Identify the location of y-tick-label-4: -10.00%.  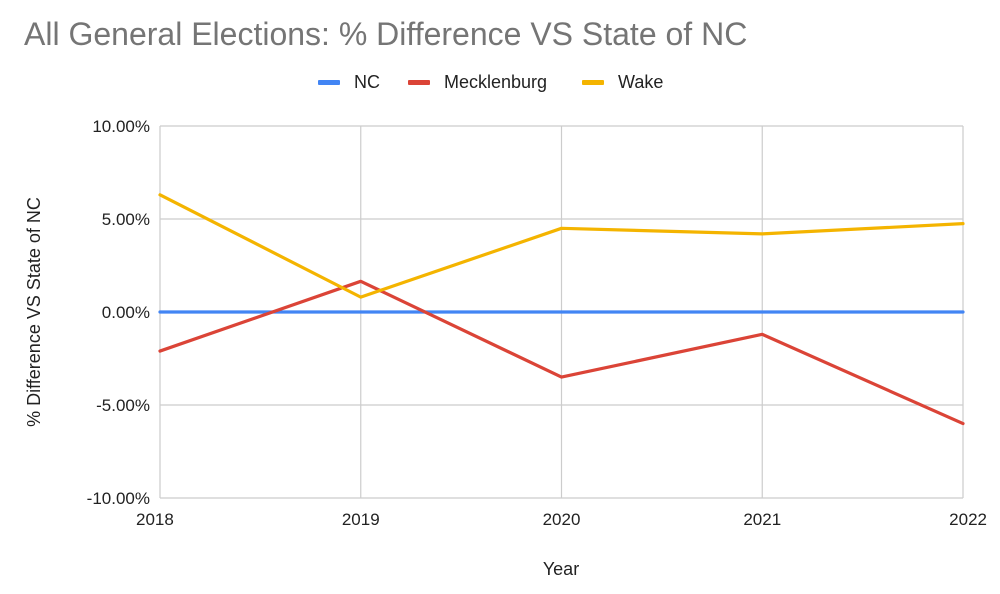
(118, 498).